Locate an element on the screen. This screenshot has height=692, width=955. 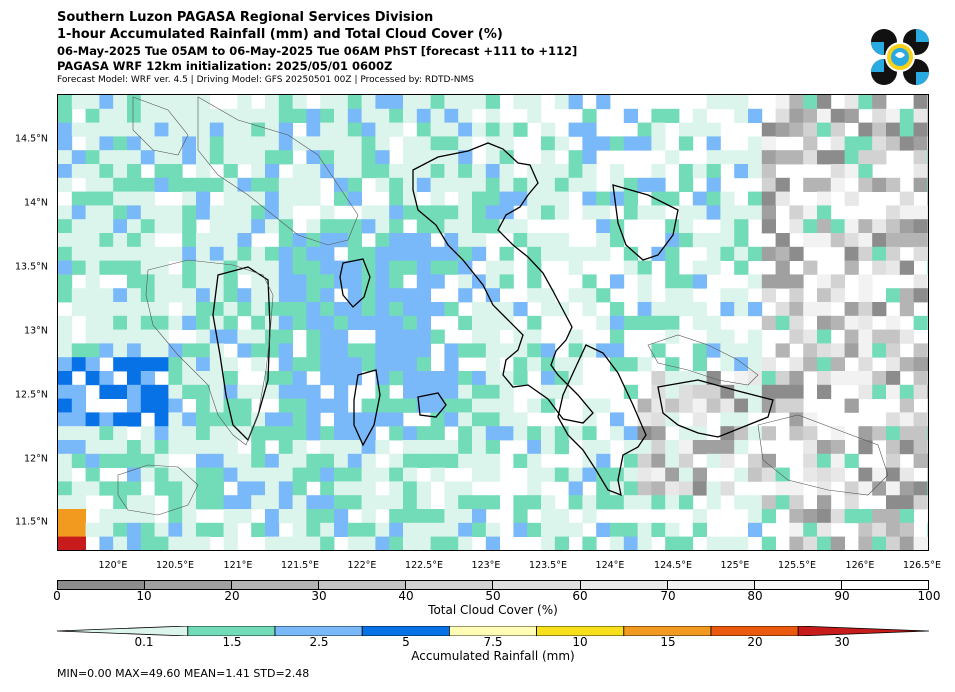
lon-label-122: 122°E is located at coordinates (362, 565).